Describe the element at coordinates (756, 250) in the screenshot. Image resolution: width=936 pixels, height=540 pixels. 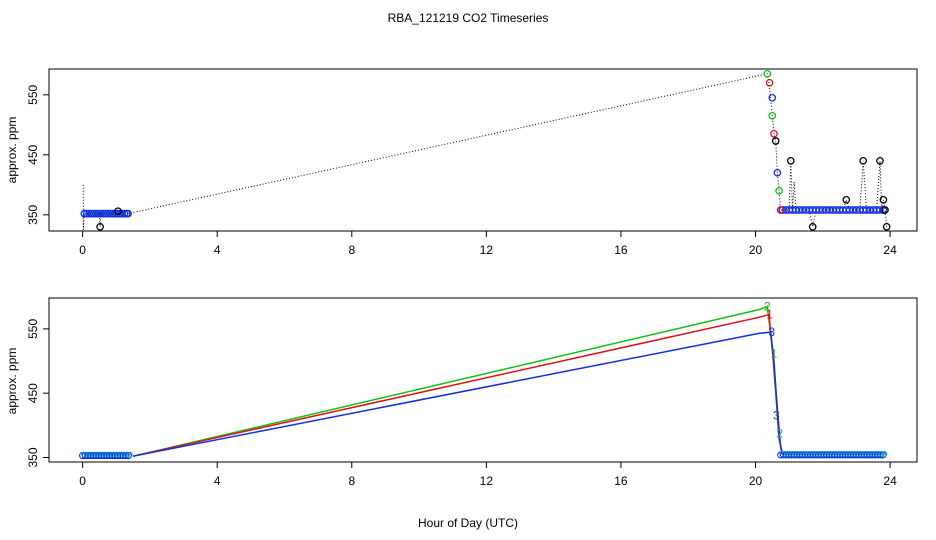
I see `top-xtick-label: 20` at that location.